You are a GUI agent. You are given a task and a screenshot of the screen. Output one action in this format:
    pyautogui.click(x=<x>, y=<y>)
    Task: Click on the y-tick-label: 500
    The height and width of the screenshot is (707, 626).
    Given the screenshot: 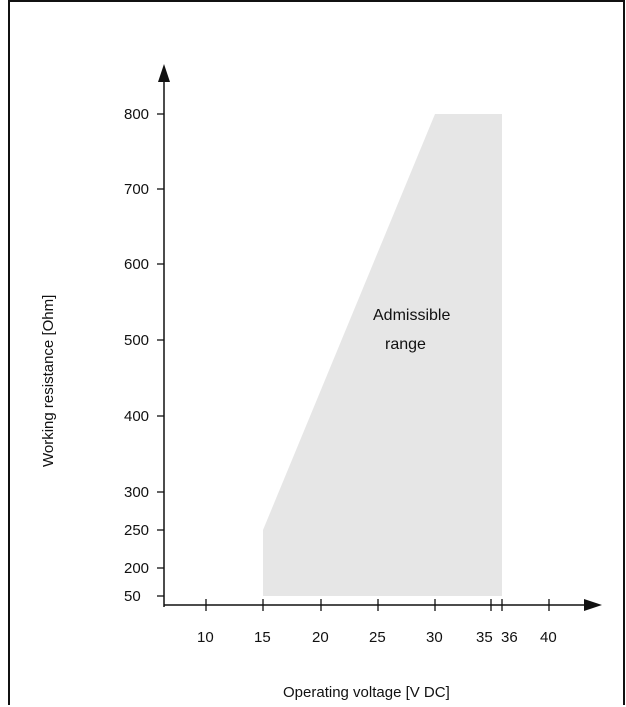 What is the action you would take?
    pyautogui.click(x=136, y=340)
    